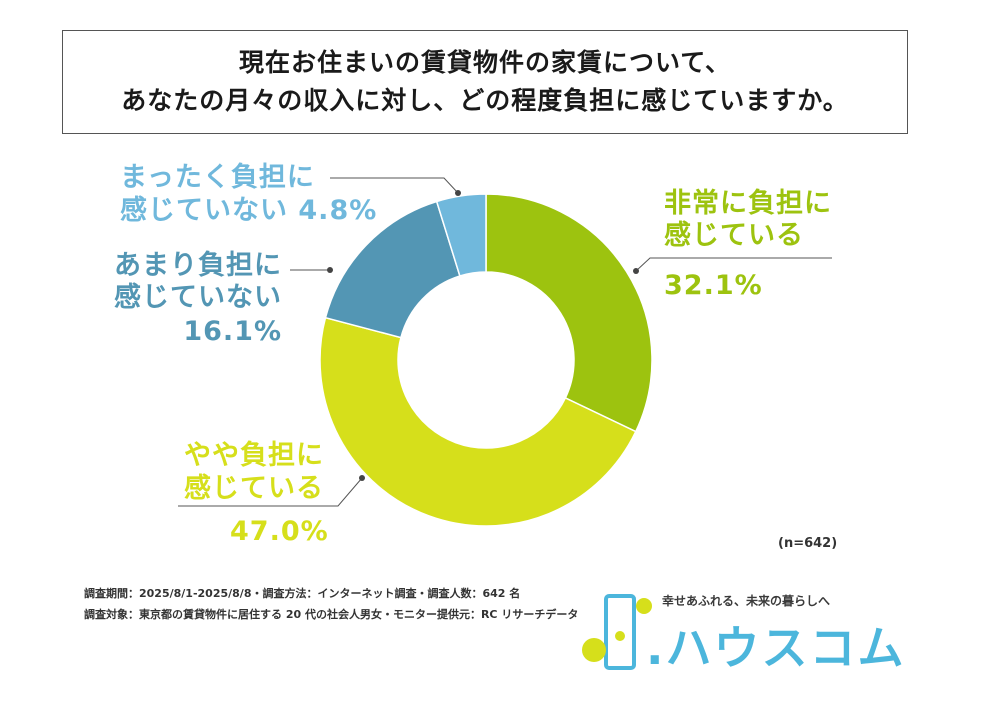 The width and height of the screenshot is (1002, 720). Describe the element at coordinates (776, 648) in the screenshot. I see `logo-brand-name: .ハウスコム` at that location.